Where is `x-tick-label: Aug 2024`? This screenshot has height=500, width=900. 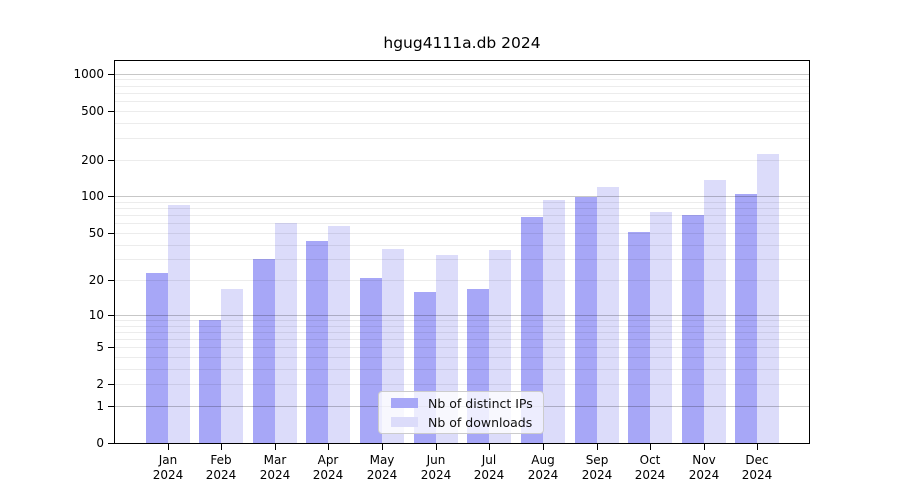 x-tick-label: Aug 2024 is located at coordinates (543, 467).